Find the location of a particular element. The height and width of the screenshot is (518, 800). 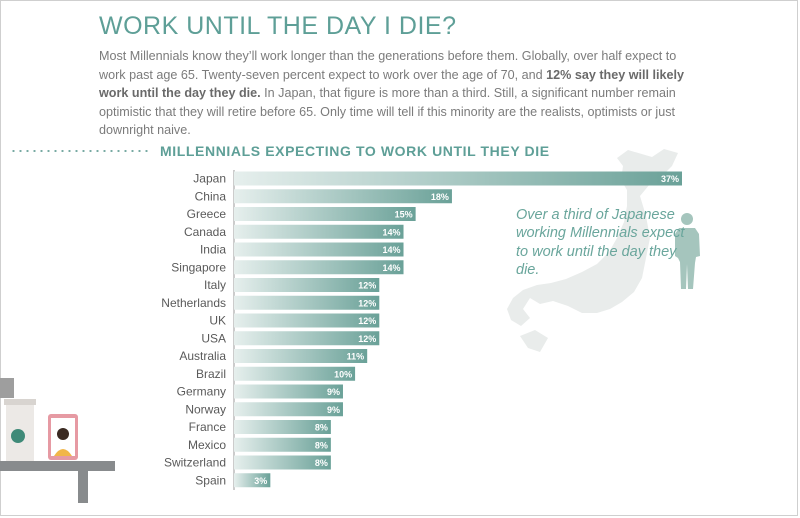

coffee-cup-icon is located at coordinates (18, 419).